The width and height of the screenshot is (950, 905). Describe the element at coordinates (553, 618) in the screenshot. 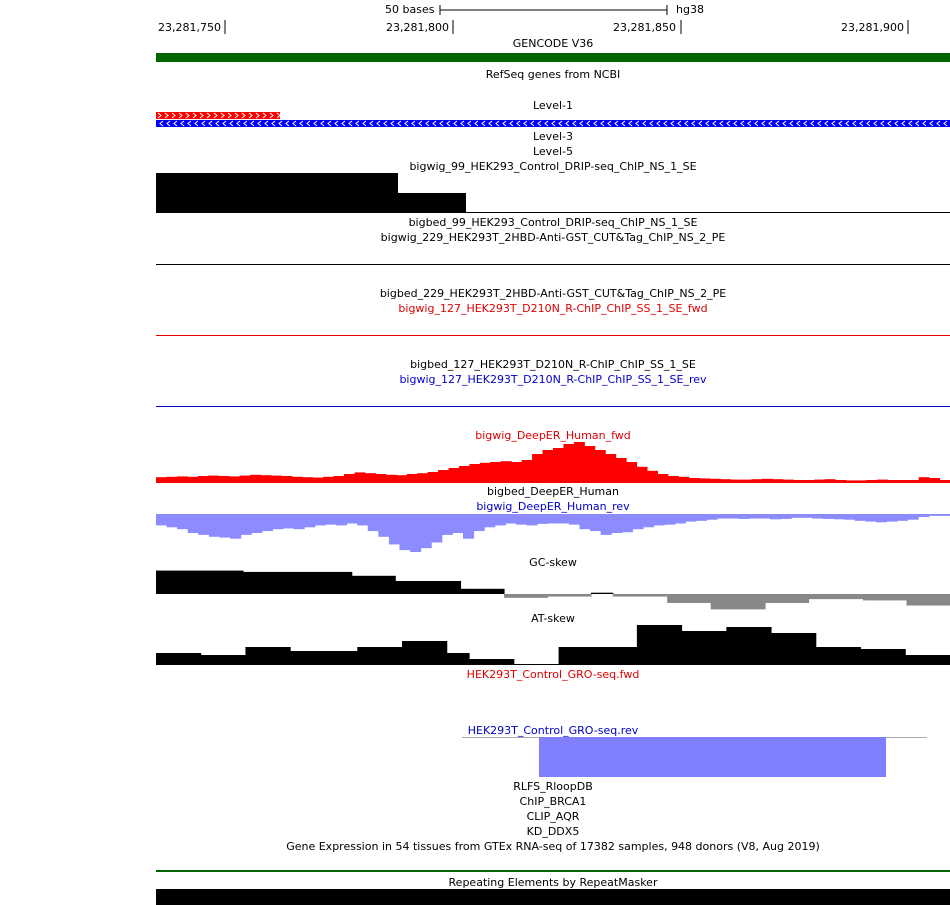

I see `track-label-at-skew: AT-skew` at that location.